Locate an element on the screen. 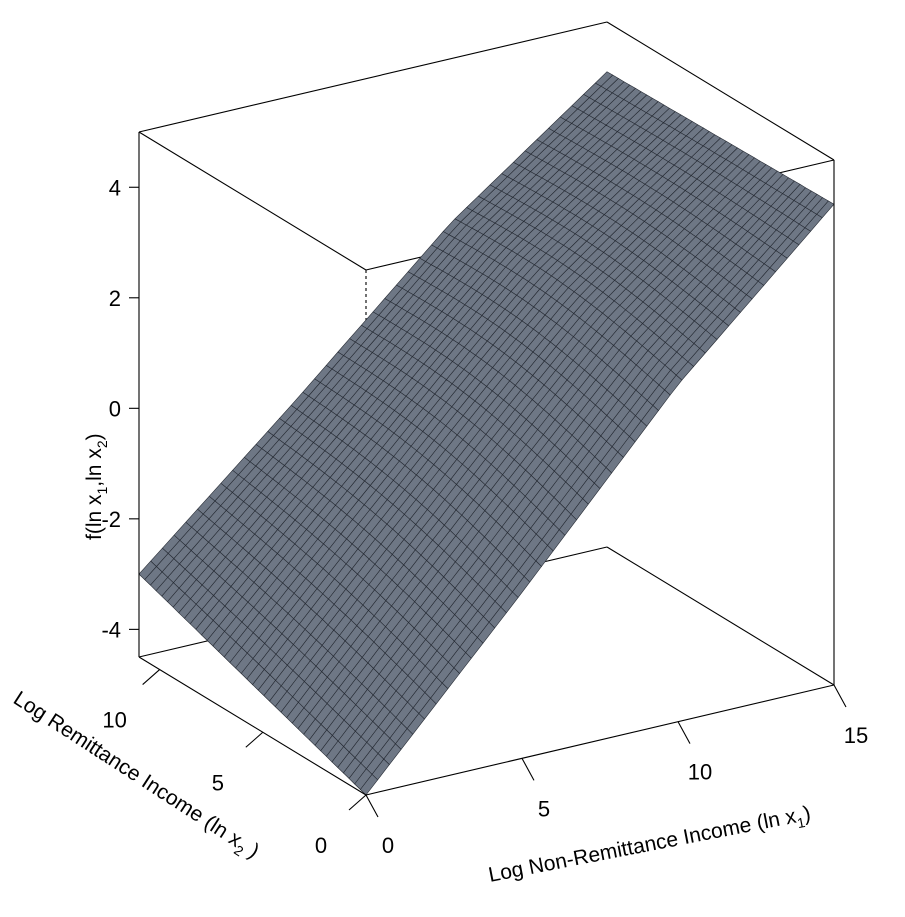 This screenshot has width=905, height=917. y-tick-label: 10 is located at coordinates (114, 720).